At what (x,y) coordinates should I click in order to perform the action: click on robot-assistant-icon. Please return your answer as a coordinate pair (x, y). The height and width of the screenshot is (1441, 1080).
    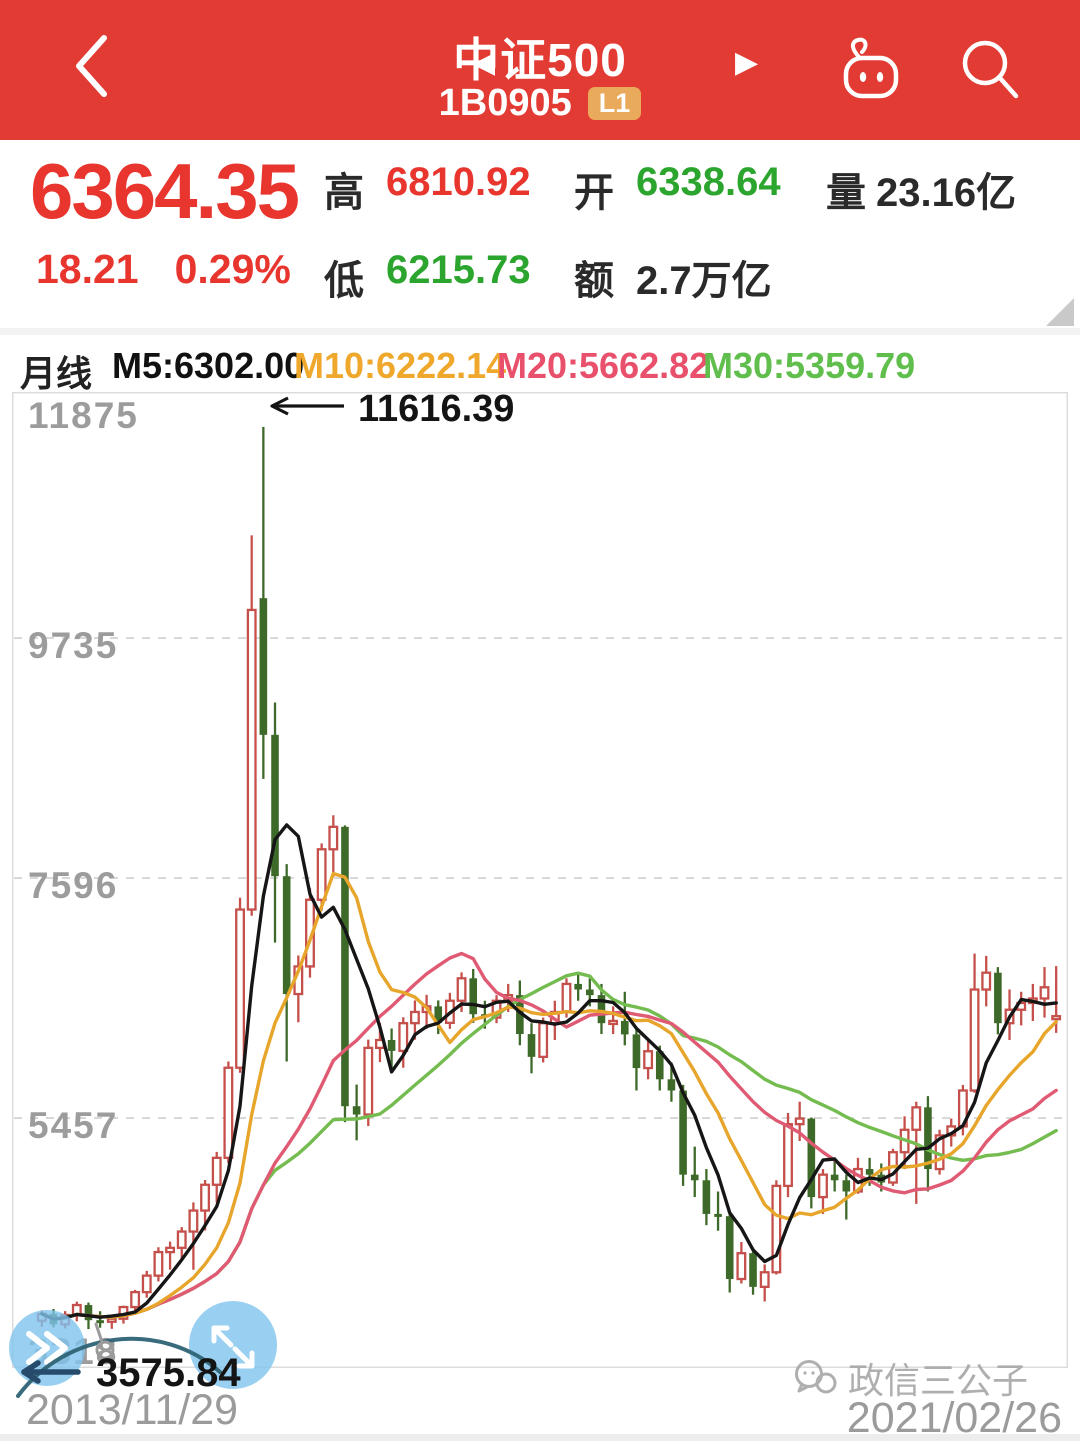
    Looking at the image, I should click on (871, 71).